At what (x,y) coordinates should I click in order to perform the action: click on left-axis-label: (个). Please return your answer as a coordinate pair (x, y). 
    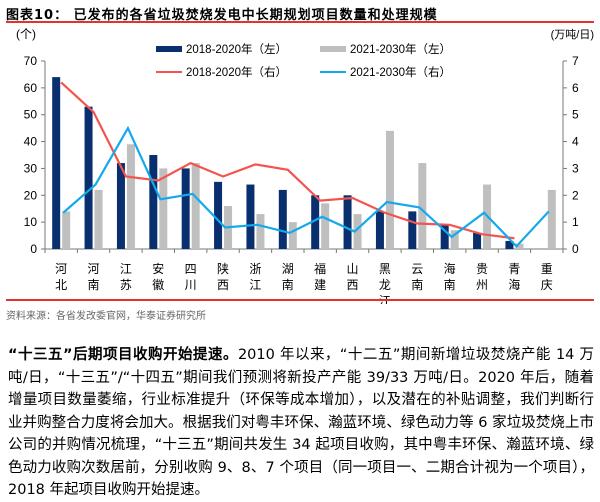
    Looking at the image, I should click on (26, 34).